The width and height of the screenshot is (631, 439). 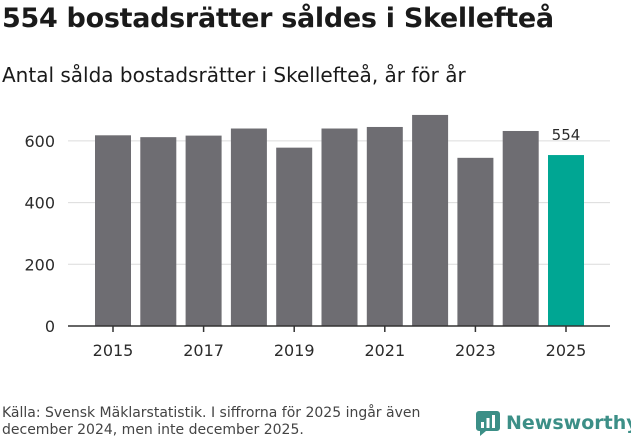 I want to click on x-tick-label: 2017, so click(x=203, y=350).